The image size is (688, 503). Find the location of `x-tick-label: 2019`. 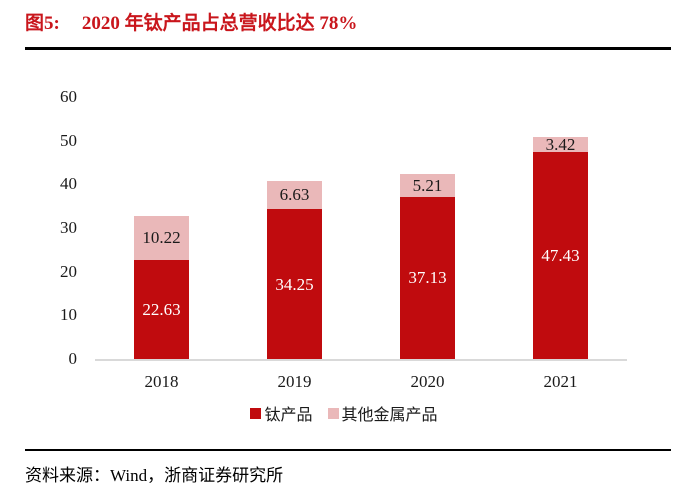

x-tick-label: 2019 is located at coordinates (294, 381).